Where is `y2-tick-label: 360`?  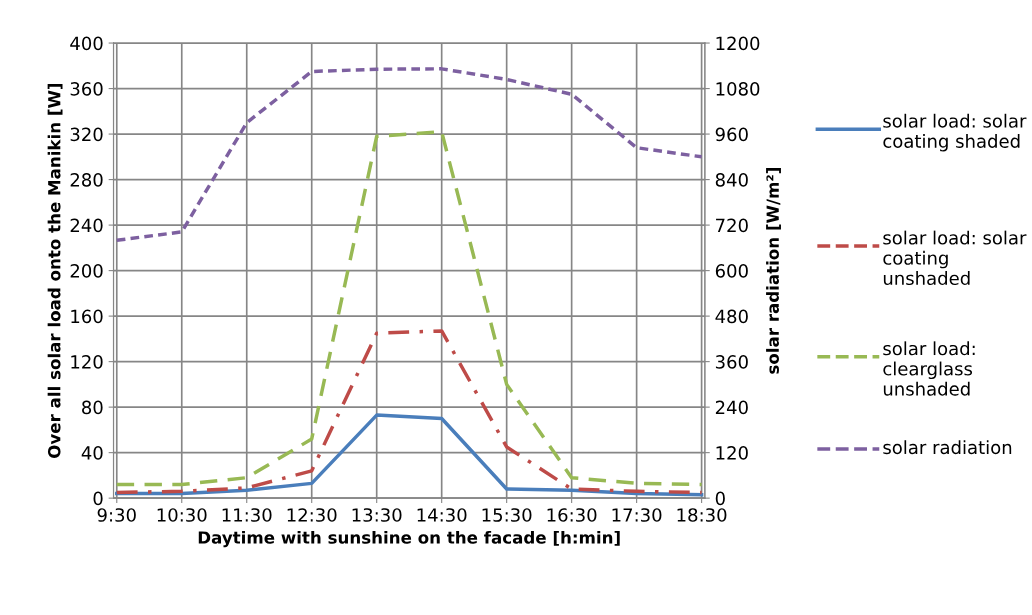
y2-tick-label: 360 is located at coordinates (731, 362).